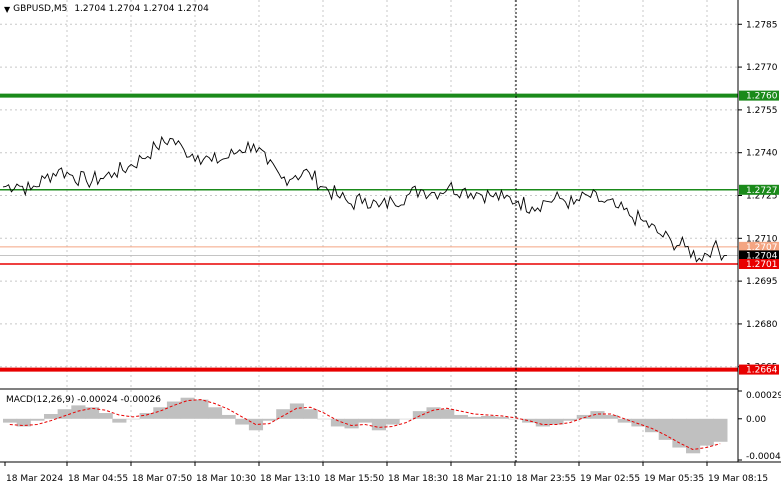 The width and height of the screenshot is (781, 489). What do you see at coordinates (418, 479) in the screenshot?
I see `time-tick-label: 18 Mar 18:30` at bounding box center [418, 479].